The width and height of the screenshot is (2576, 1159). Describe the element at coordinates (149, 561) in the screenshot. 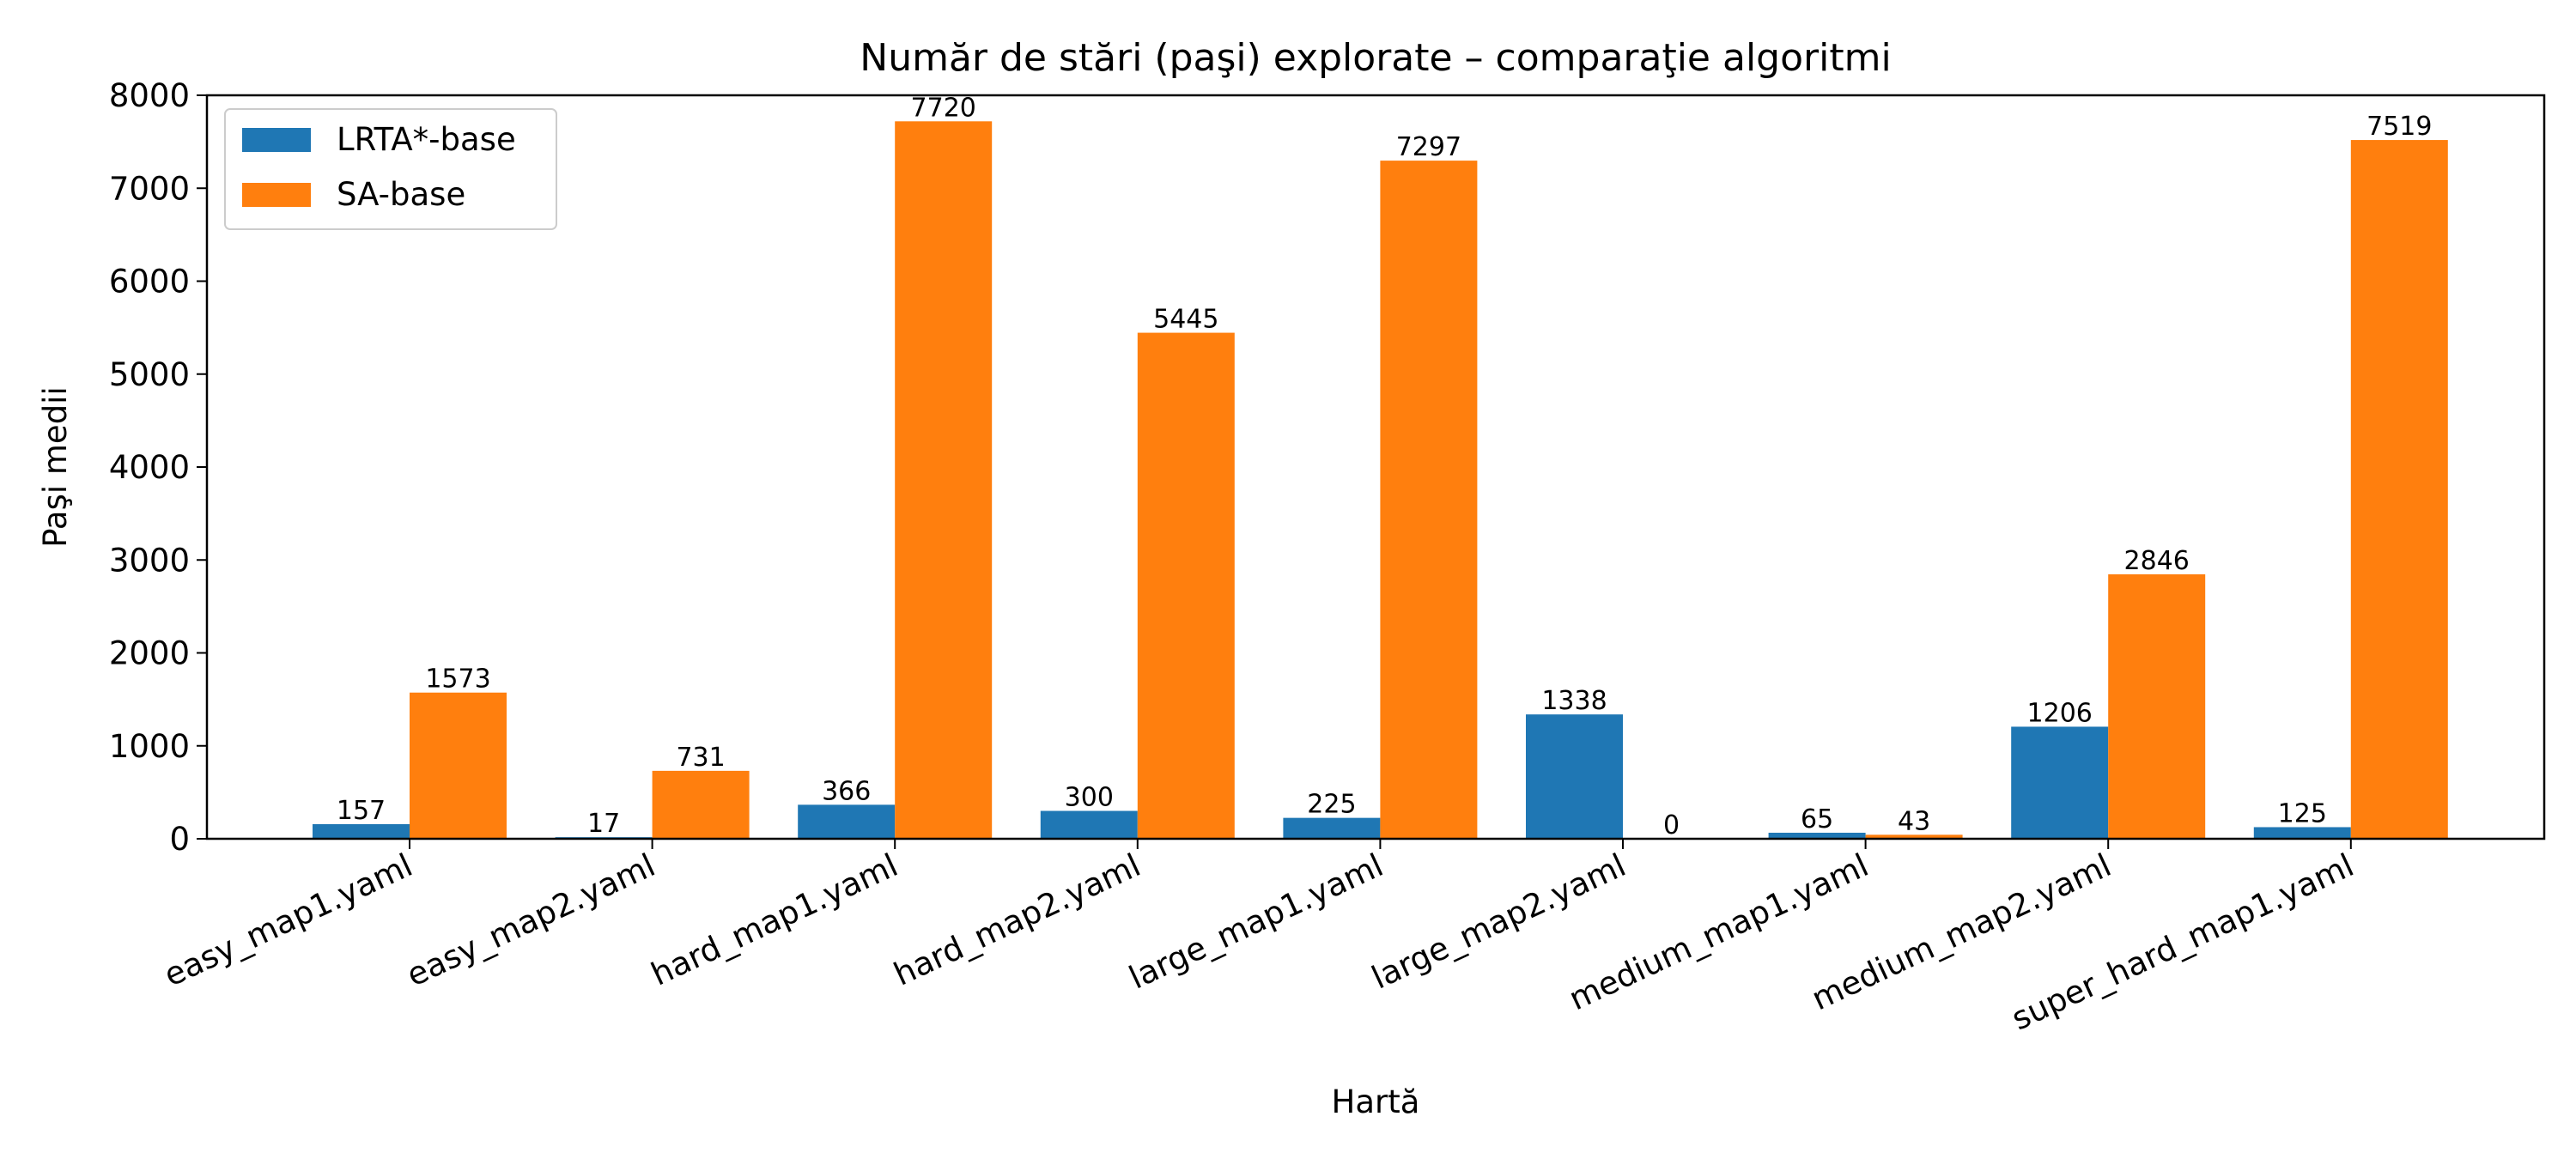

I see `y-tick-label: 3000` at that location.